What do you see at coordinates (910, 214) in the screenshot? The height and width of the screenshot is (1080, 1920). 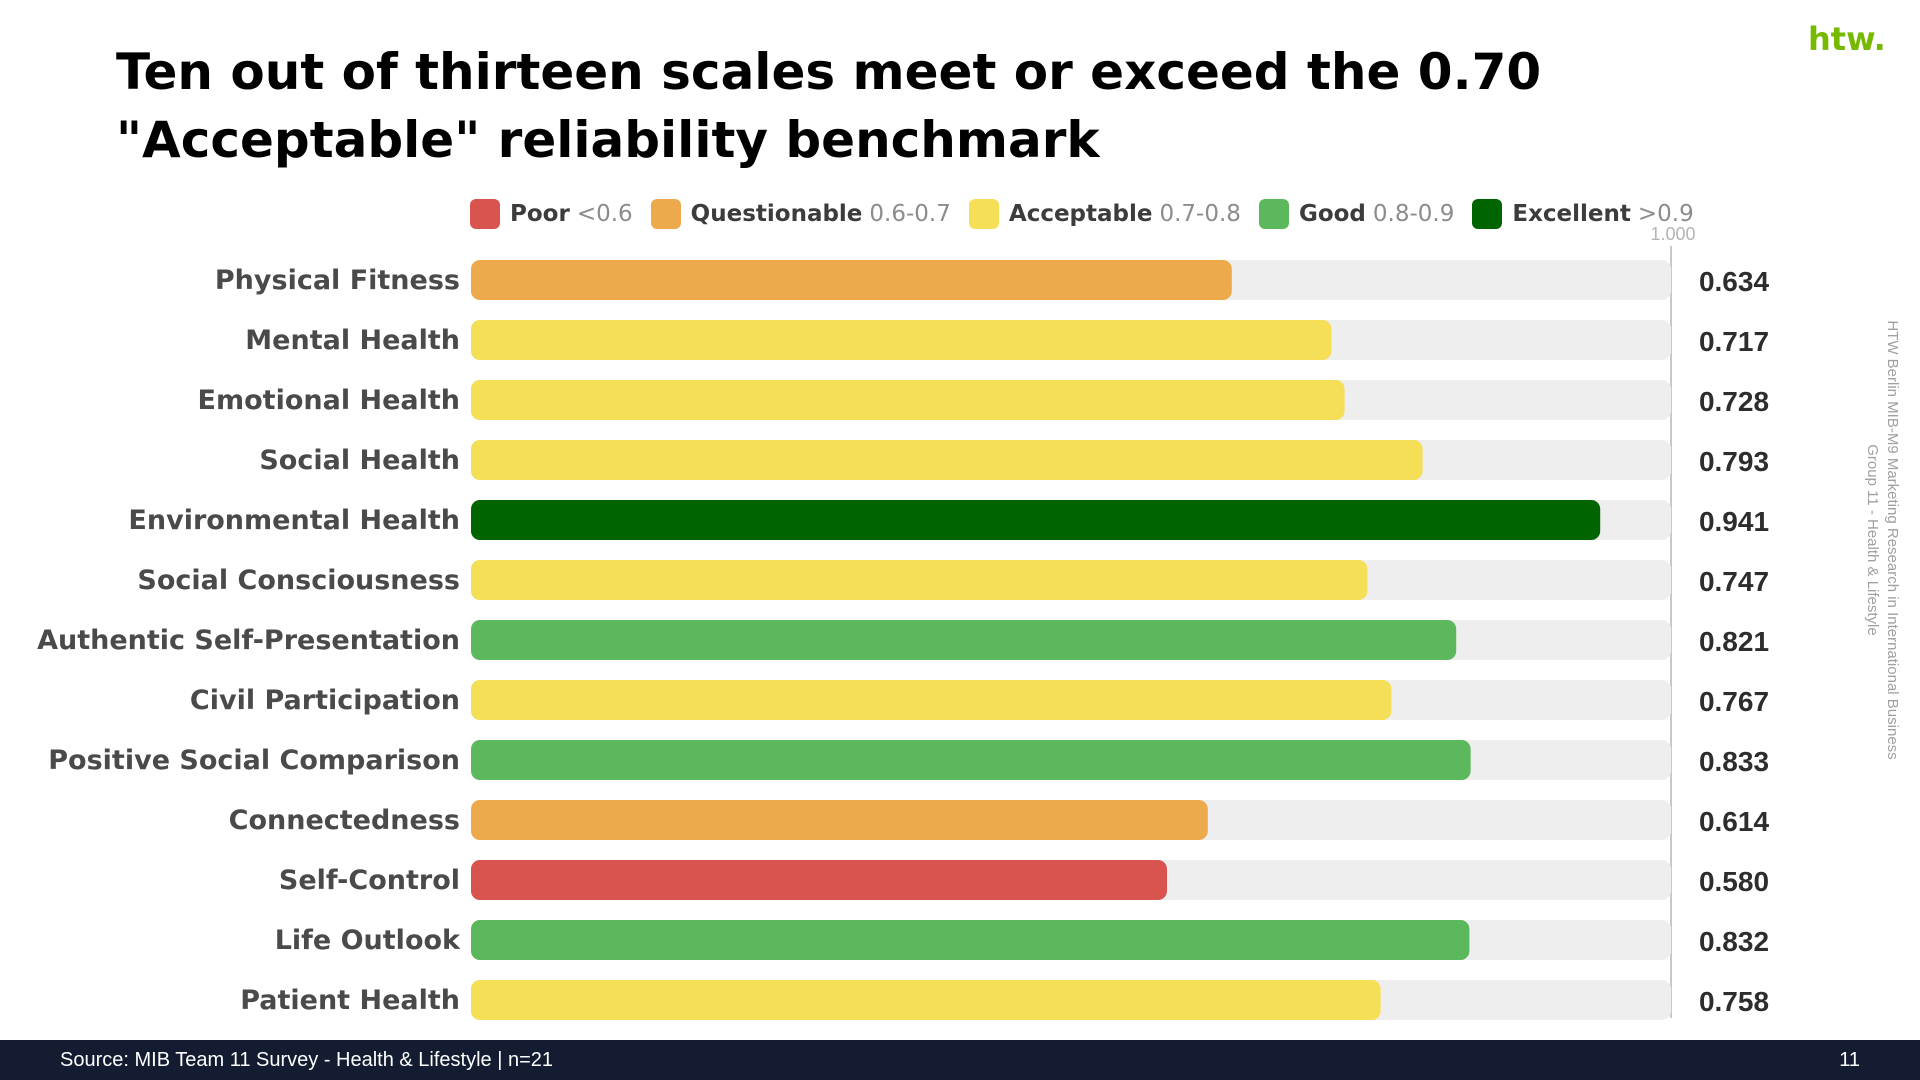 I see `legend-range: 0.6-0.7` at bounding box center [910, 214].